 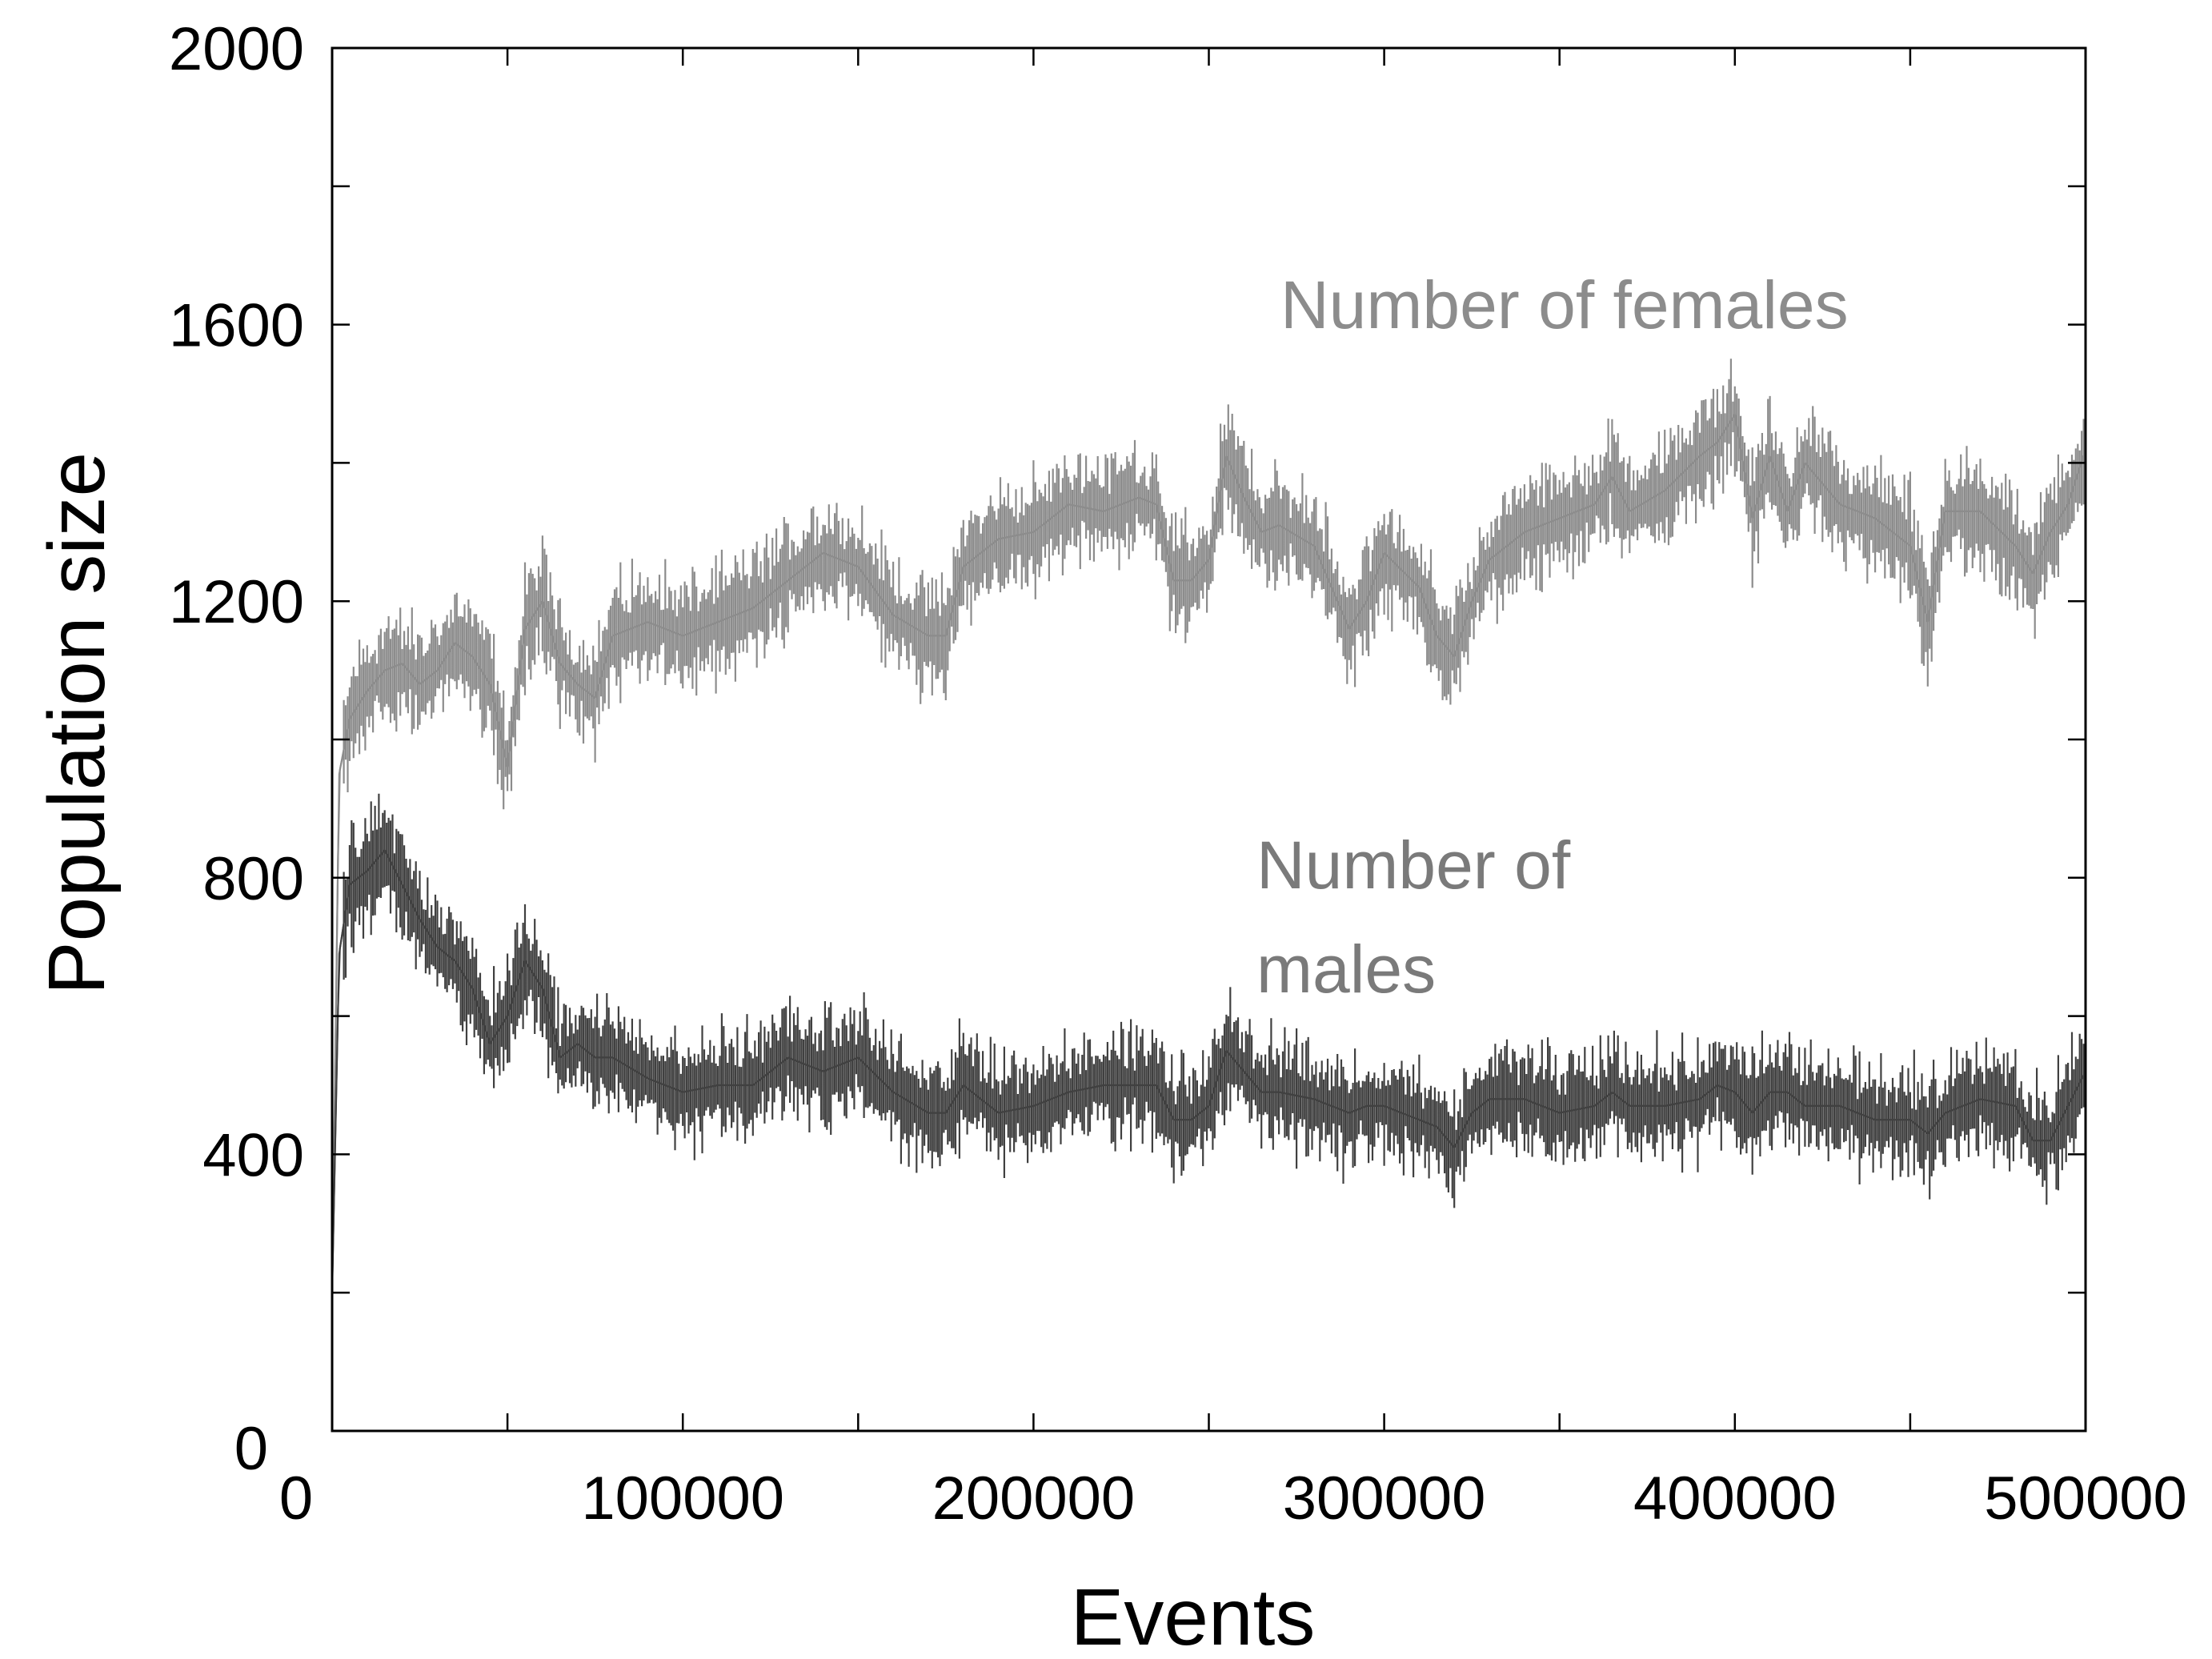 What do you see at coordinates (77, 723) in the screenshot?
I see `y-axis-title: Population size` at bounding box center [77, 723].